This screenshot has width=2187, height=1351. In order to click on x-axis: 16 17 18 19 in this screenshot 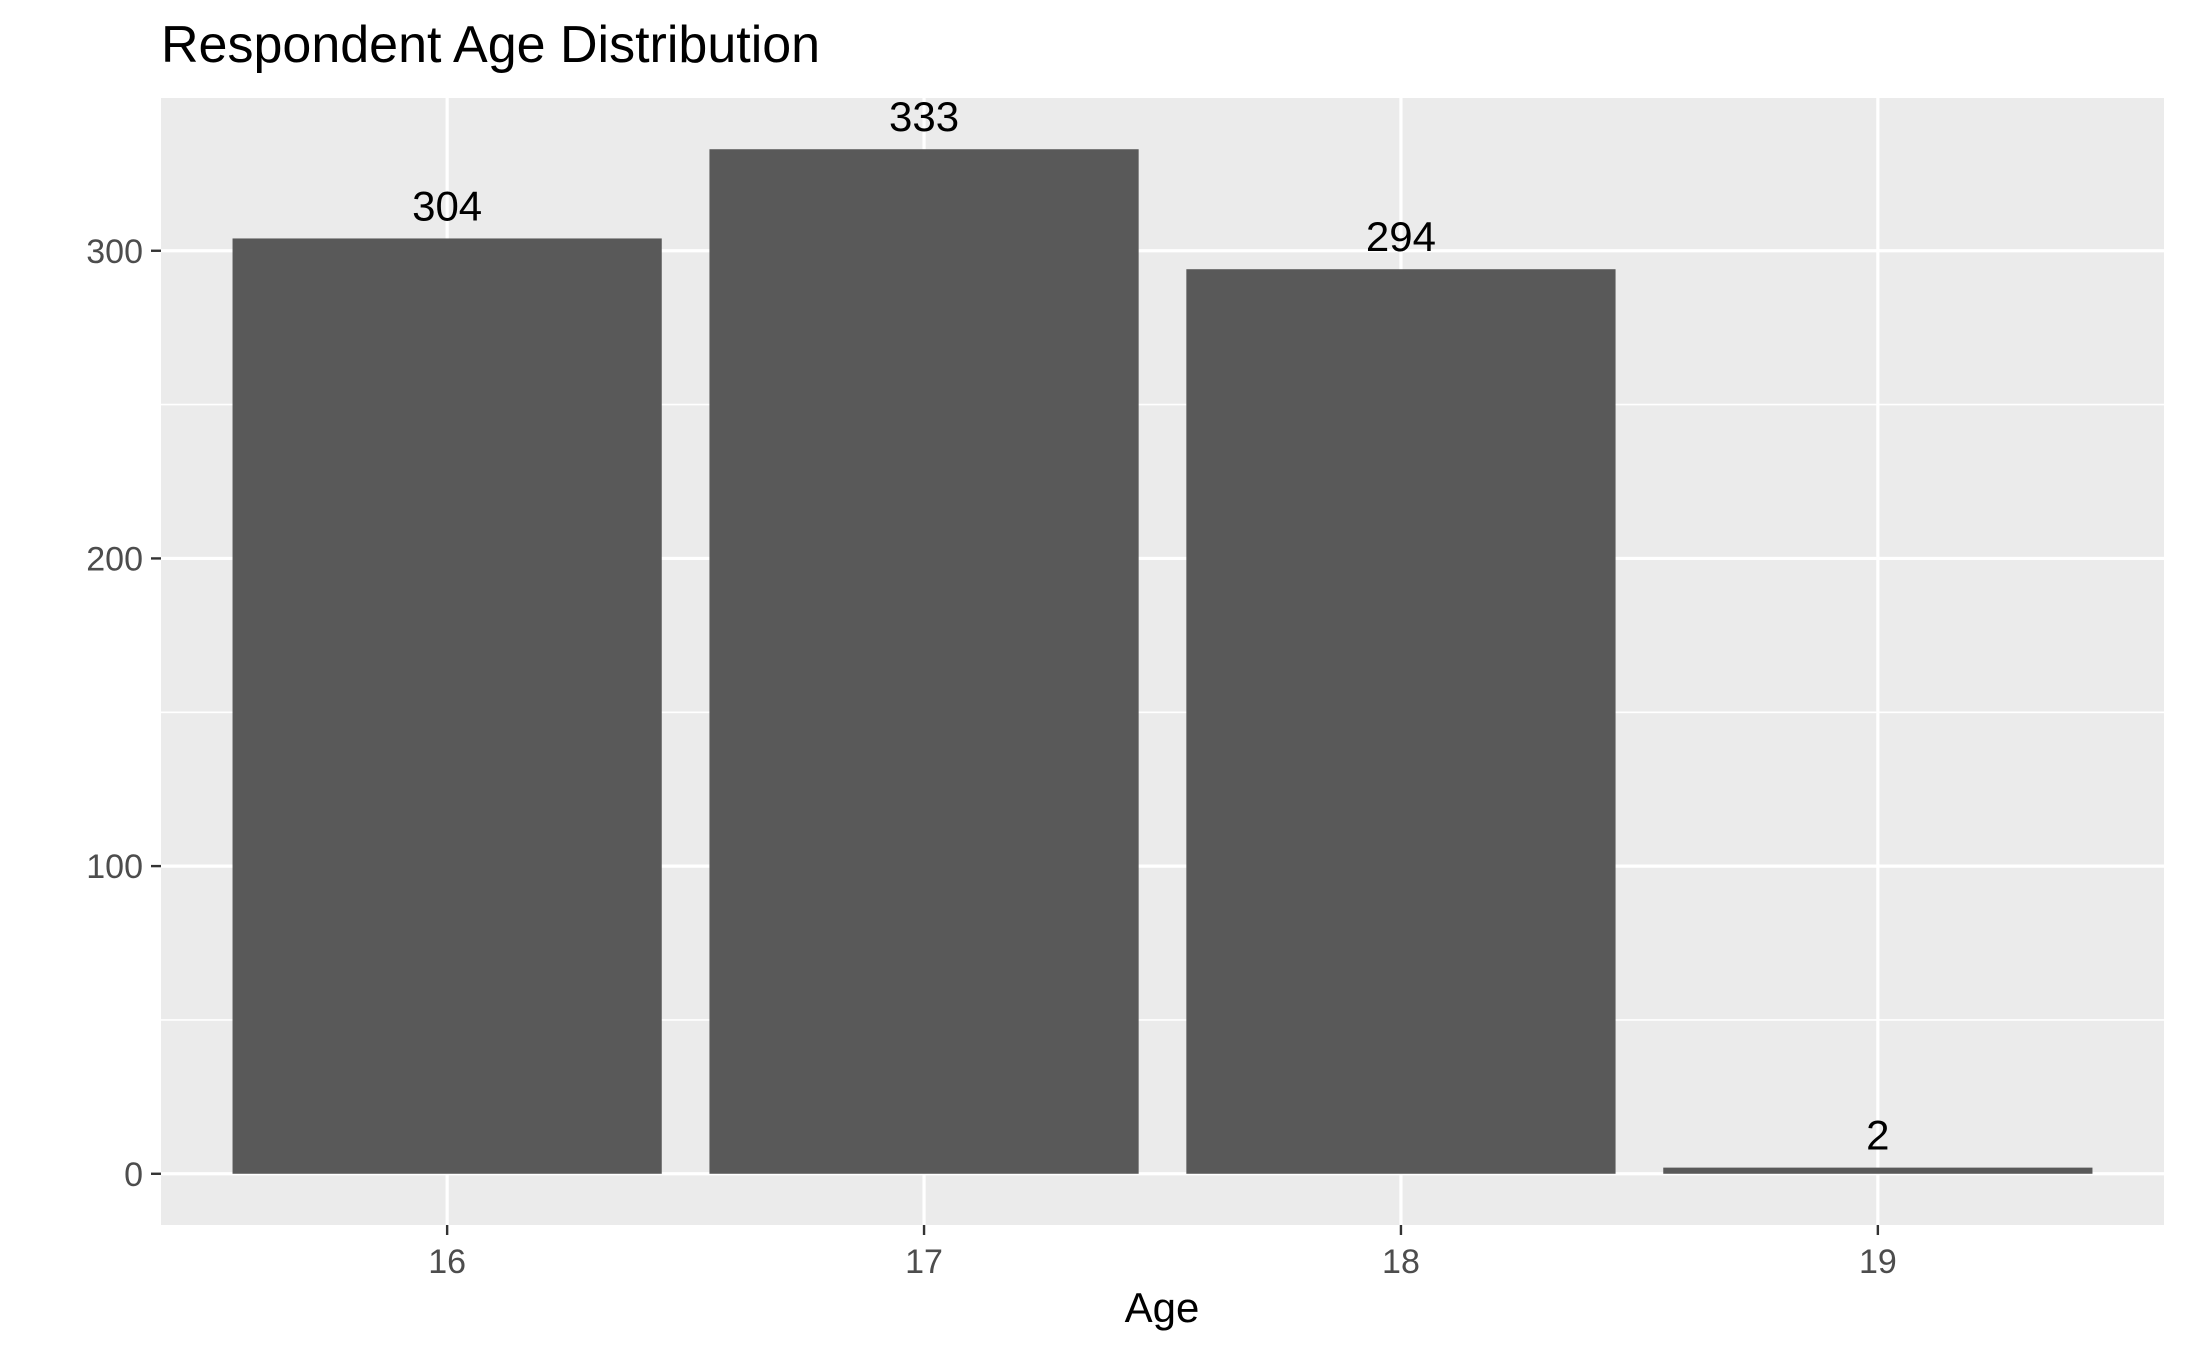, I will do `click(1162, 1253)`.